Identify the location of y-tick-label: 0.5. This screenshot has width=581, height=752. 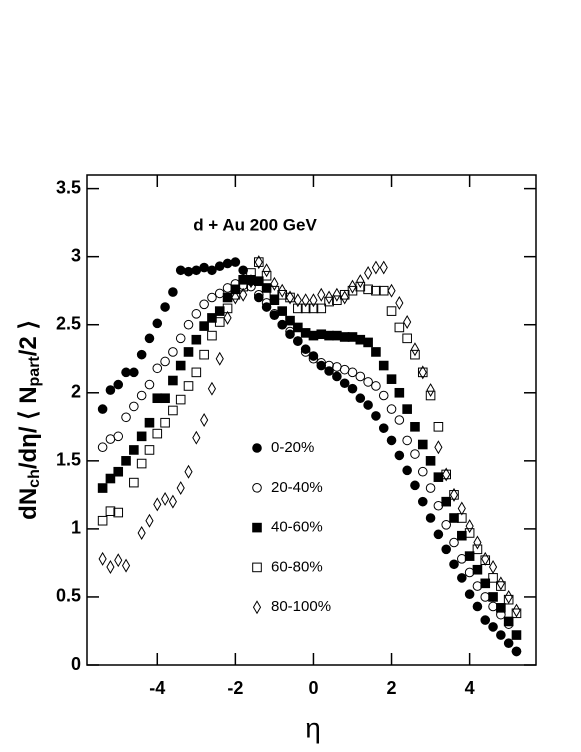
(68, 596).